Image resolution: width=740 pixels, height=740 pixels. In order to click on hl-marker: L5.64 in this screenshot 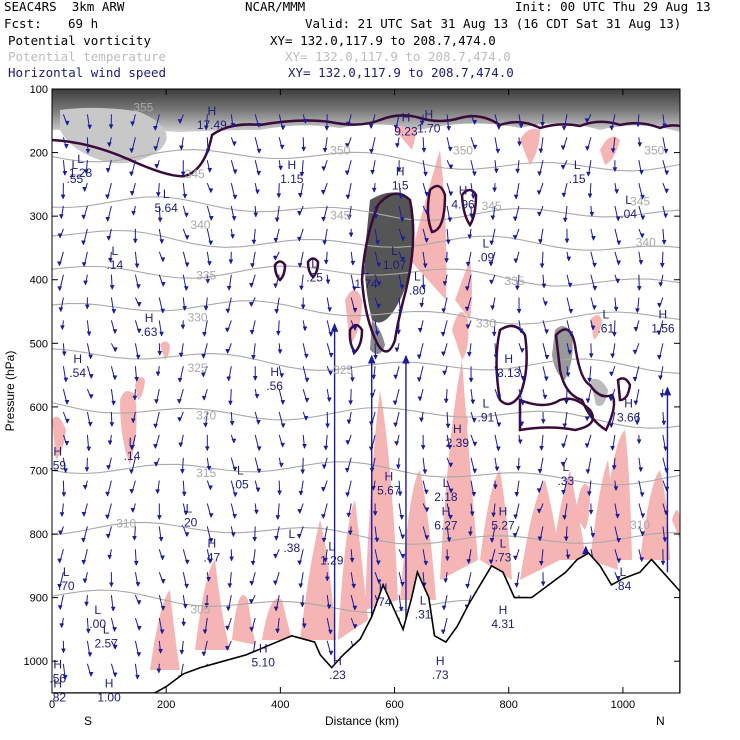, I will do `click(167, 201)`.